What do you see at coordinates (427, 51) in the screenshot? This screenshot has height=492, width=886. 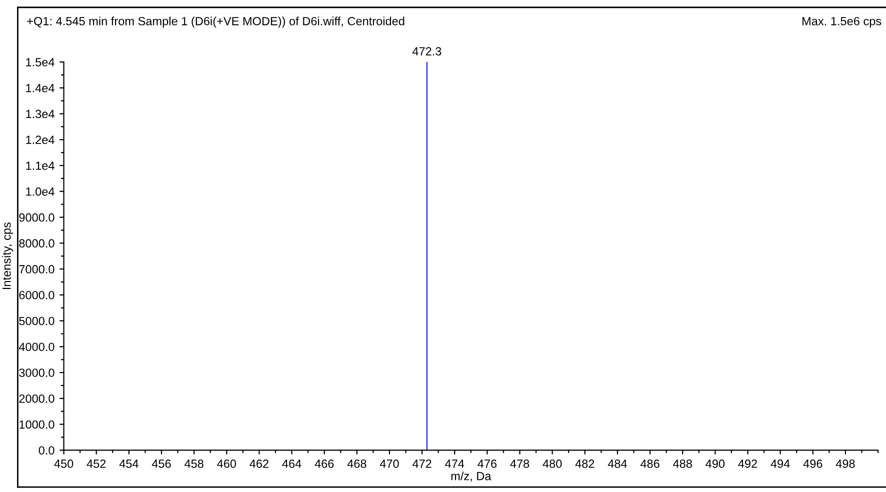 I see `annotation: 472.3` at bounding box center [427, 51].